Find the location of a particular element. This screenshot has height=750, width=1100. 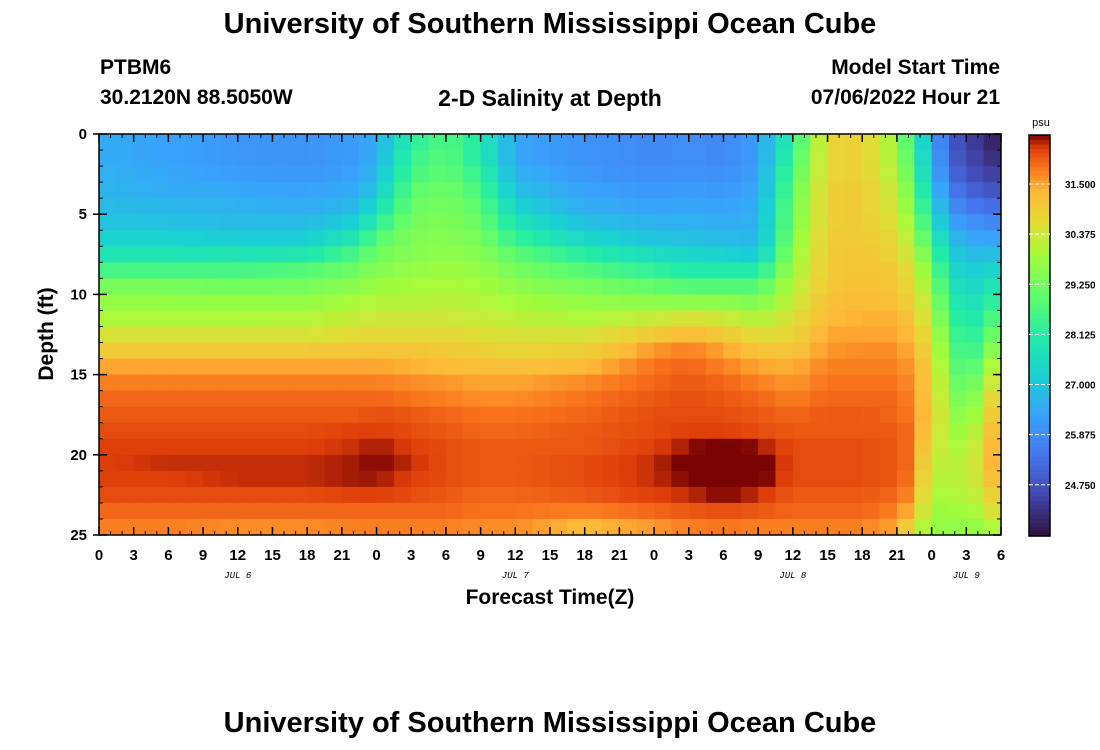

x-tick-label: 18 is located at coordinates (307, 555).